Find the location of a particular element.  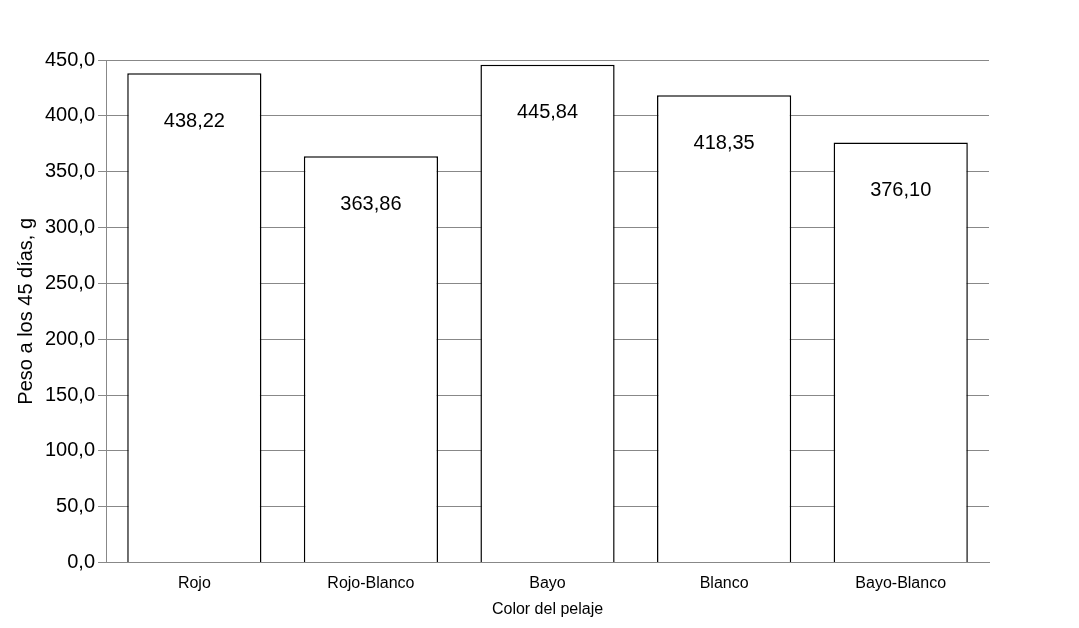

y-tick-label: 450,0 is located at coordinates (70, 58).